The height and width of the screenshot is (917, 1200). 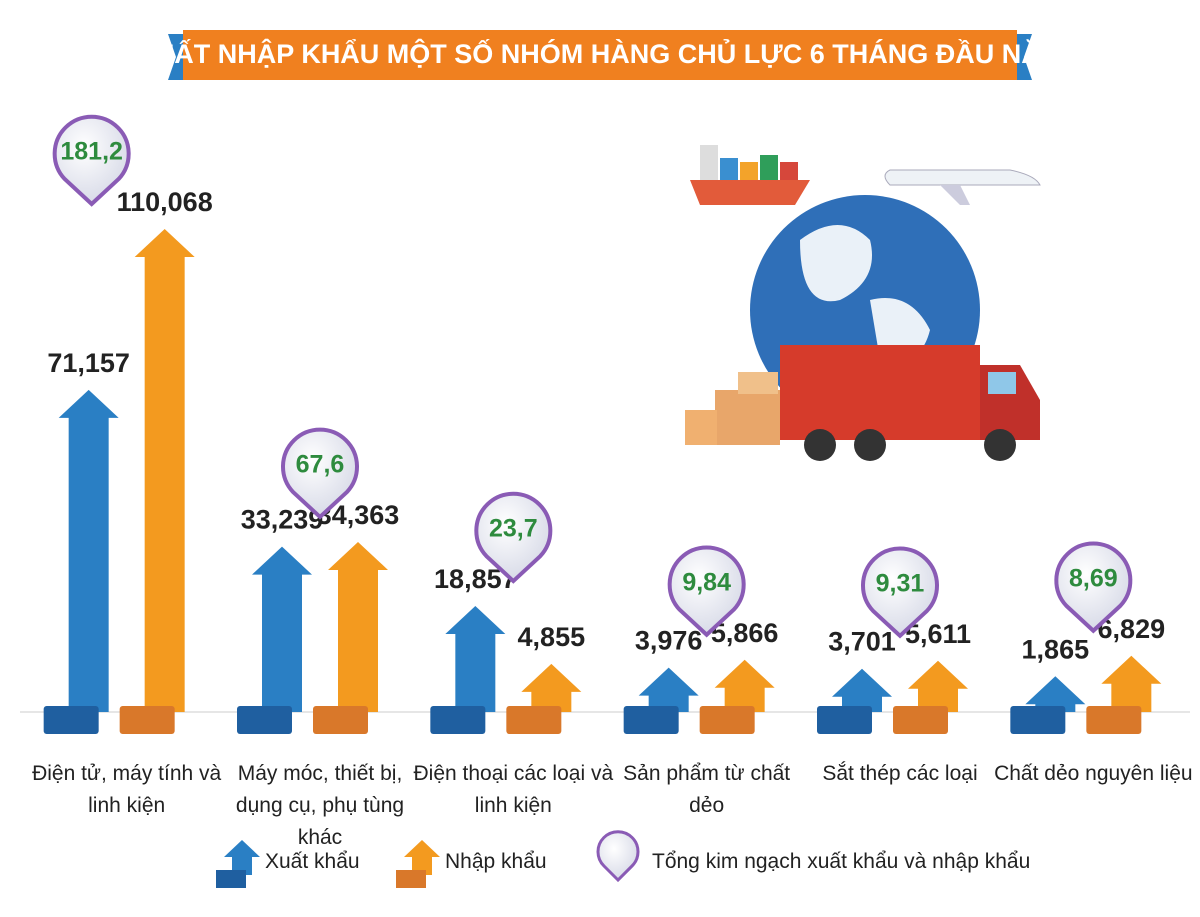 I want to click on category-label: Sắt thép các loại, so click(x=900, y=773).